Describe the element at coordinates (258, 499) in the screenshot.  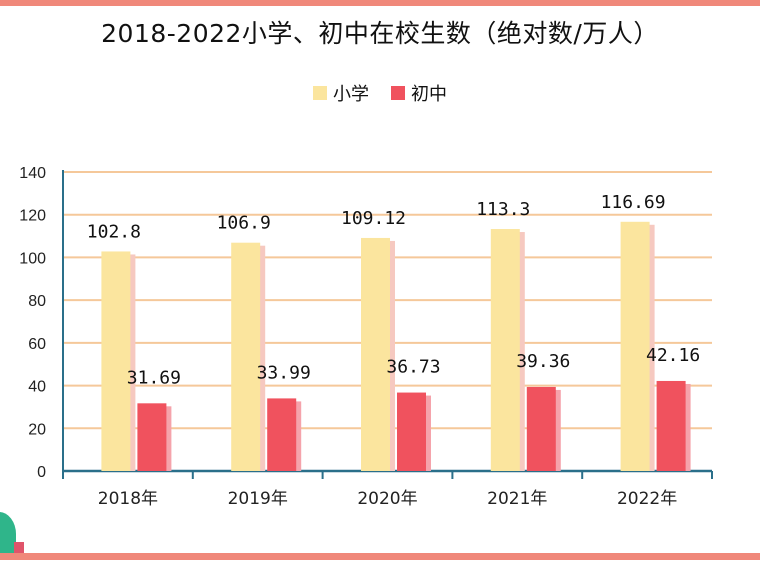
I see `x-tick-label: 2019年` at that location.